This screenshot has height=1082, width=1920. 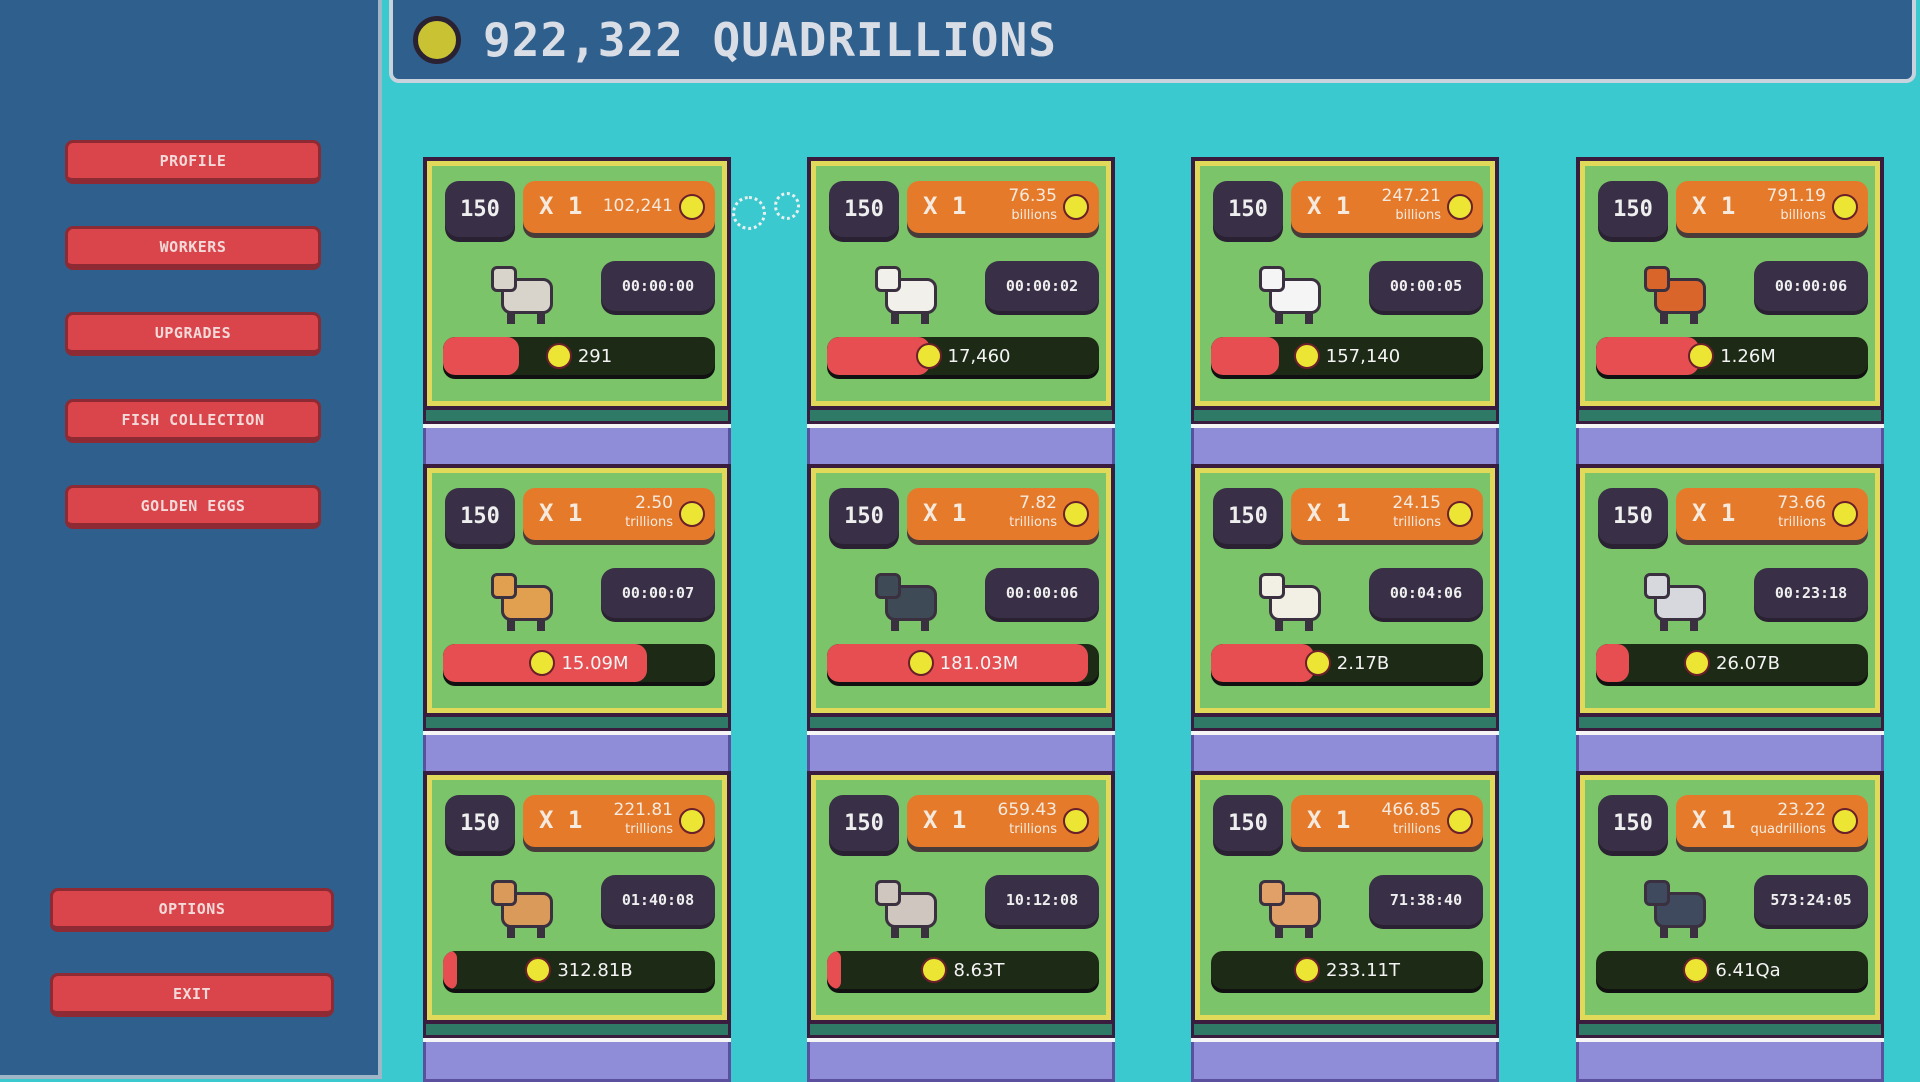 What do you see at coordinates (961, 926) in the screenshot?
I see `animal-card-deer: 150 X 1 659.43 trillions 10:12:08 8.63T` at bounding box center [961, 926].